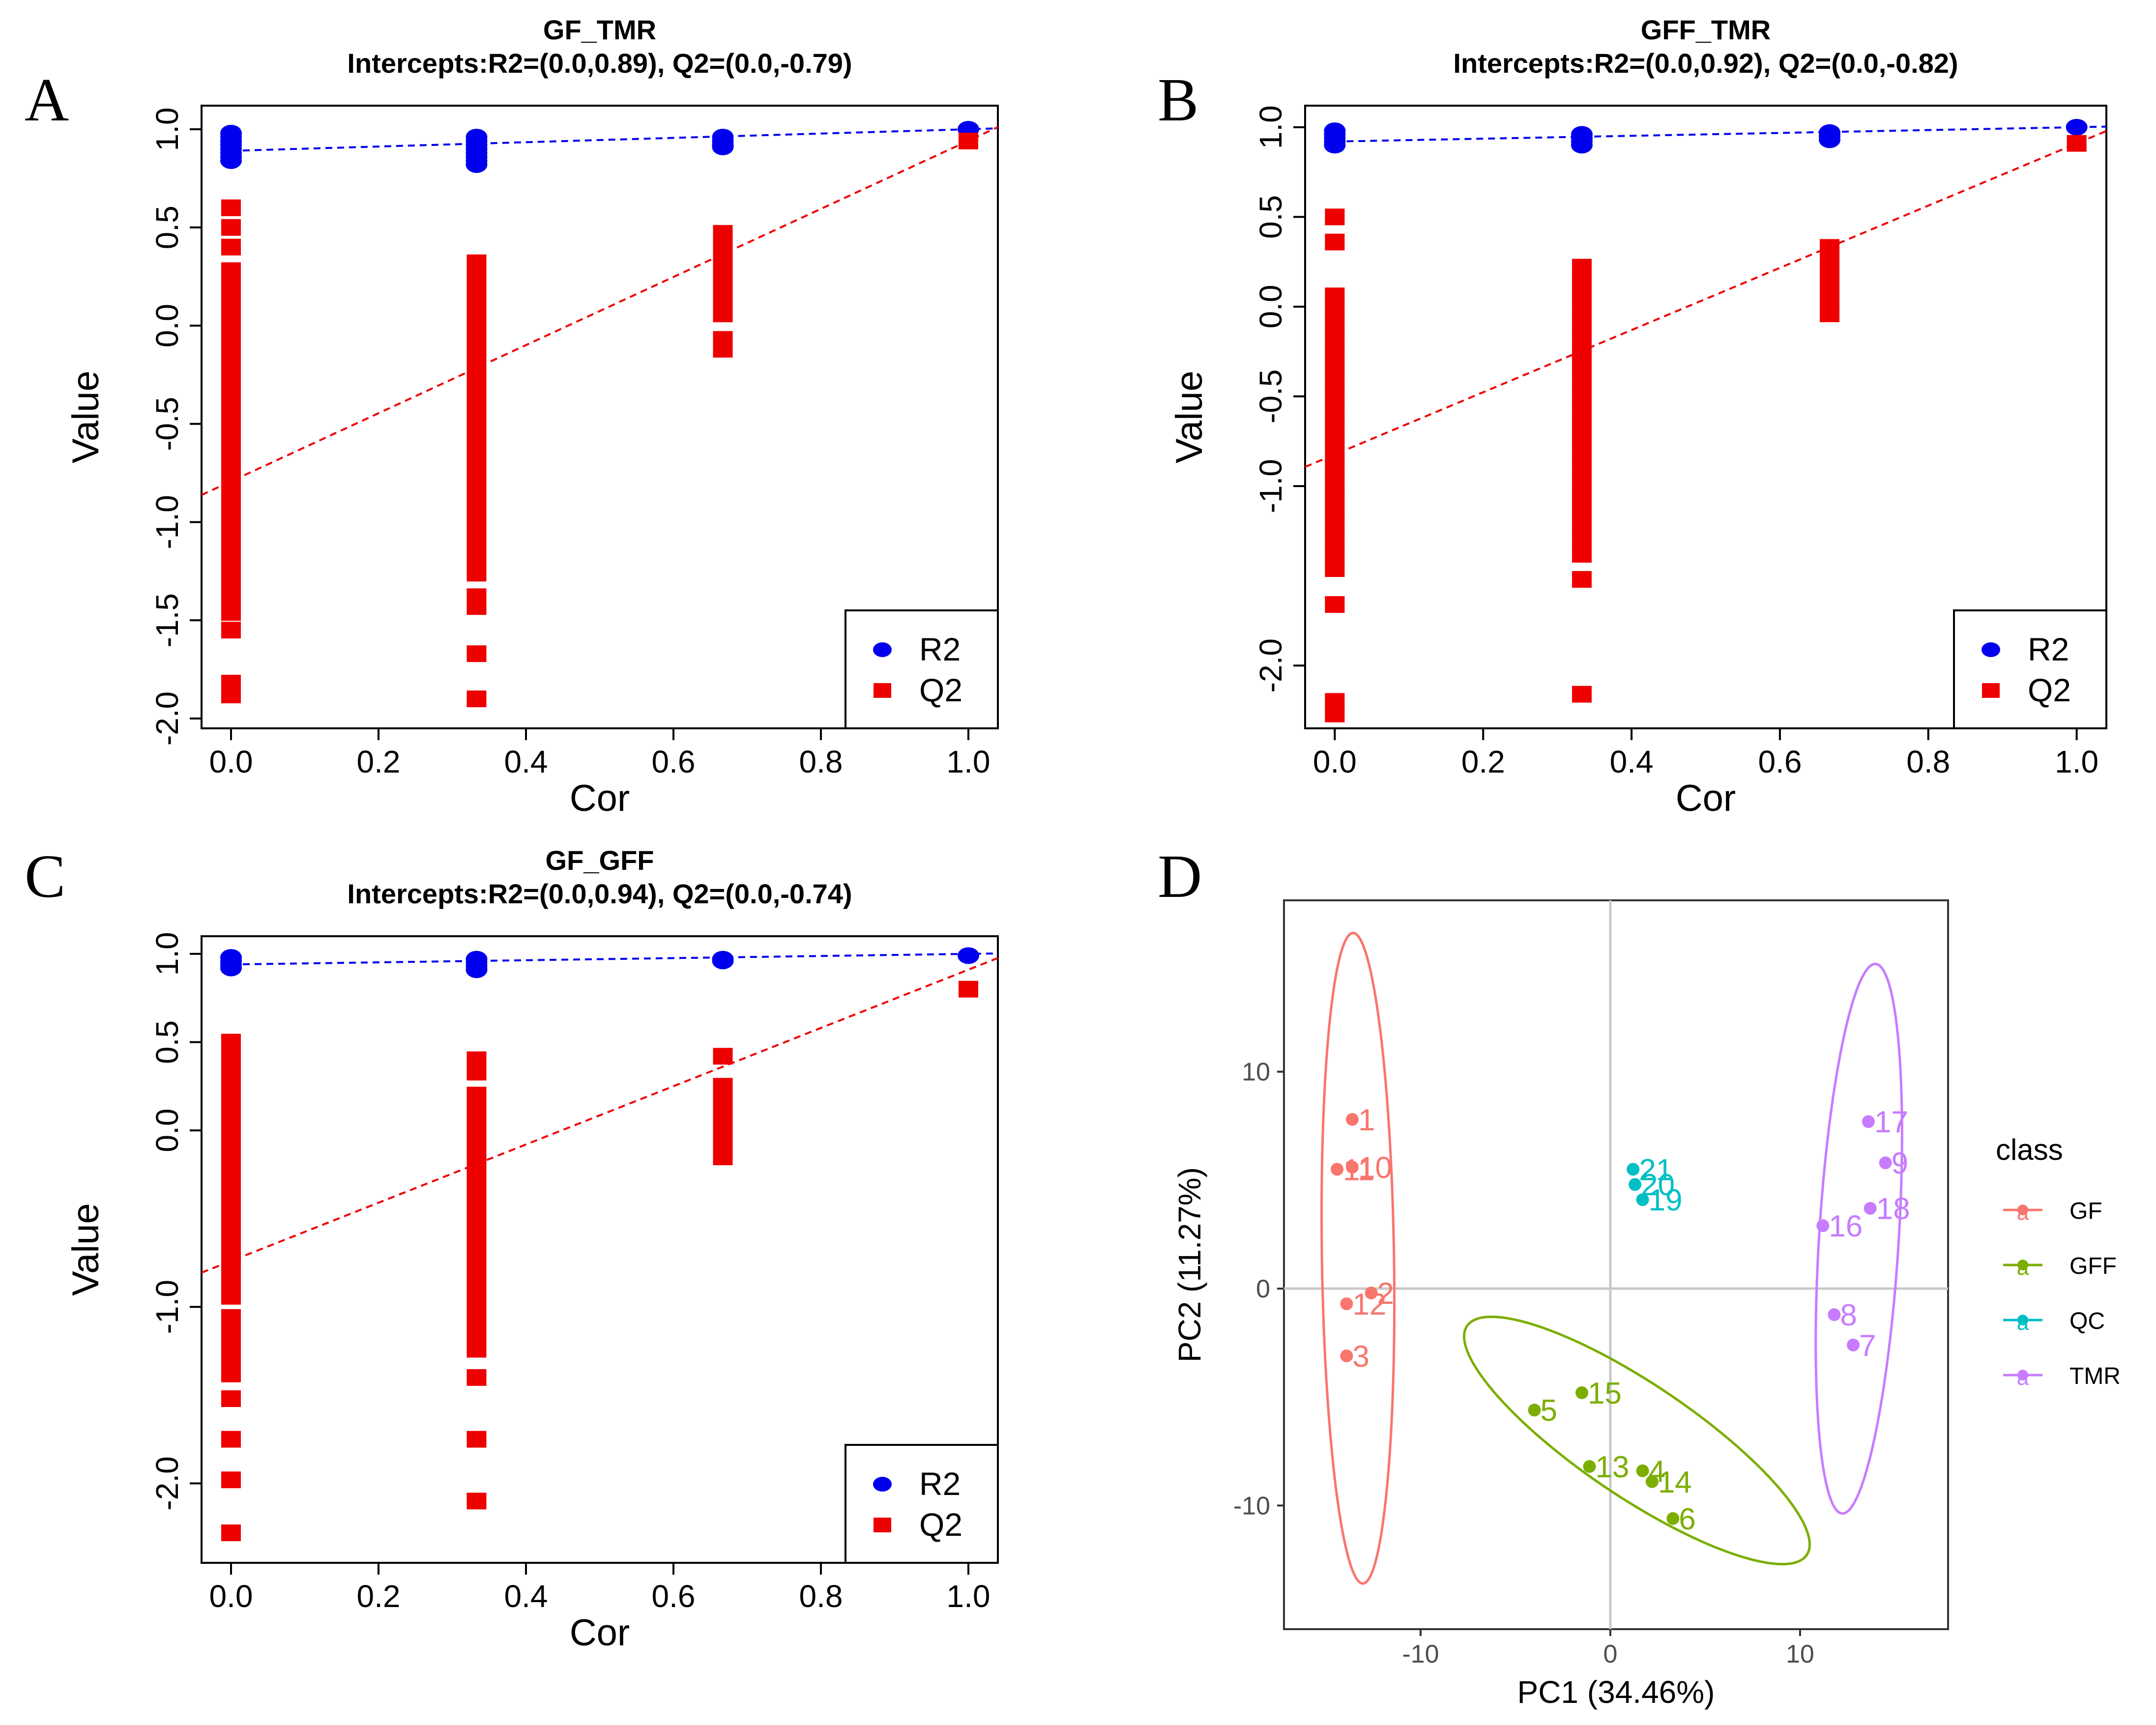  What do you see at coordinates (1358, 1170) in the screenshot?
I see `pca-point-label: 11` at bounding box center [1358, 1170].